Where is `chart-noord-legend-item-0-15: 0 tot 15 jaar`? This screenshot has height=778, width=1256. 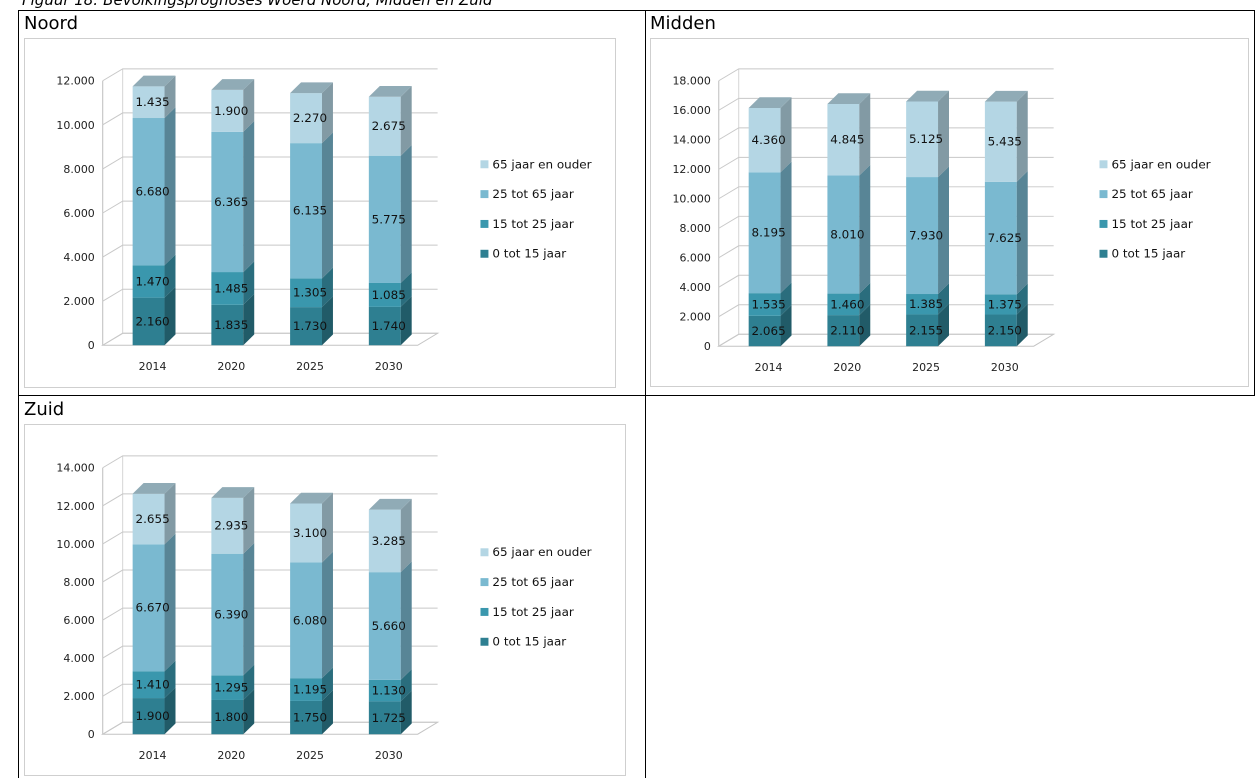
chart-noord-legend-item-0-15: 0 tot 15 jaar is located at coordinates (523, 254).